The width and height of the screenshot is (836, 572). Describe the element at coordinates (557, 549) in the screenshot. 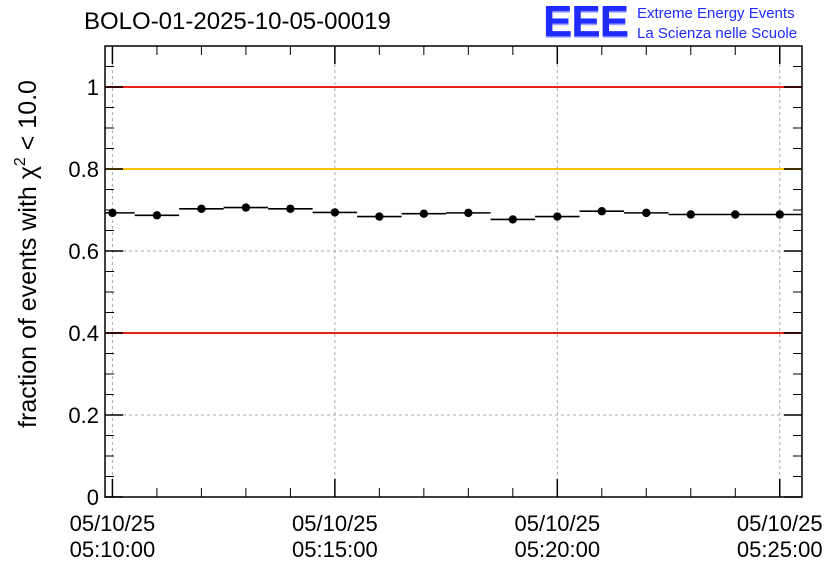

I see `x-tick-label-time: 05:20:00` at that location.